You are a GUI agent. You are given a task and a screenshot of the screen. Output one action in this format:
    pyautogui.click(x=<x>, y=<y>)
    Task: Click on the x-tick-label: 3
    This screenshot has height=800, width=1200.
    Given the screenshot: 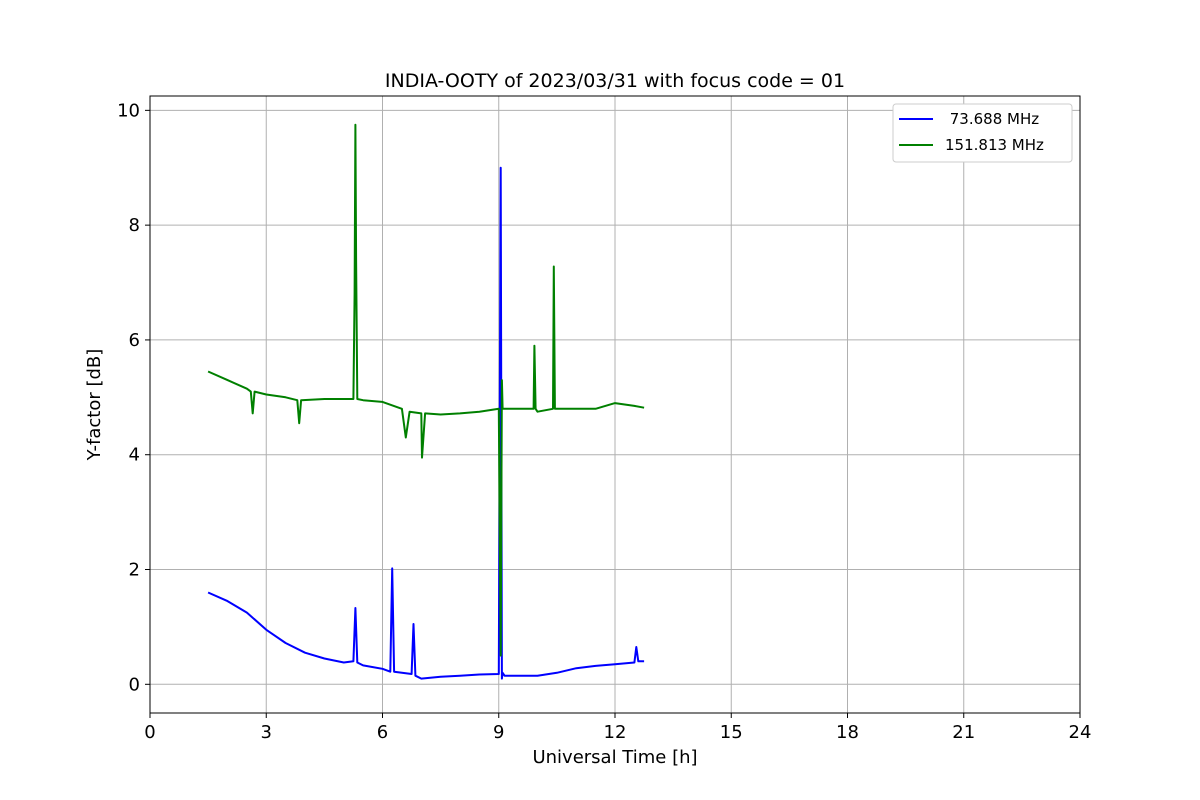 What is the action you would take?
    pyautogui.click(x=266, y=732)
    